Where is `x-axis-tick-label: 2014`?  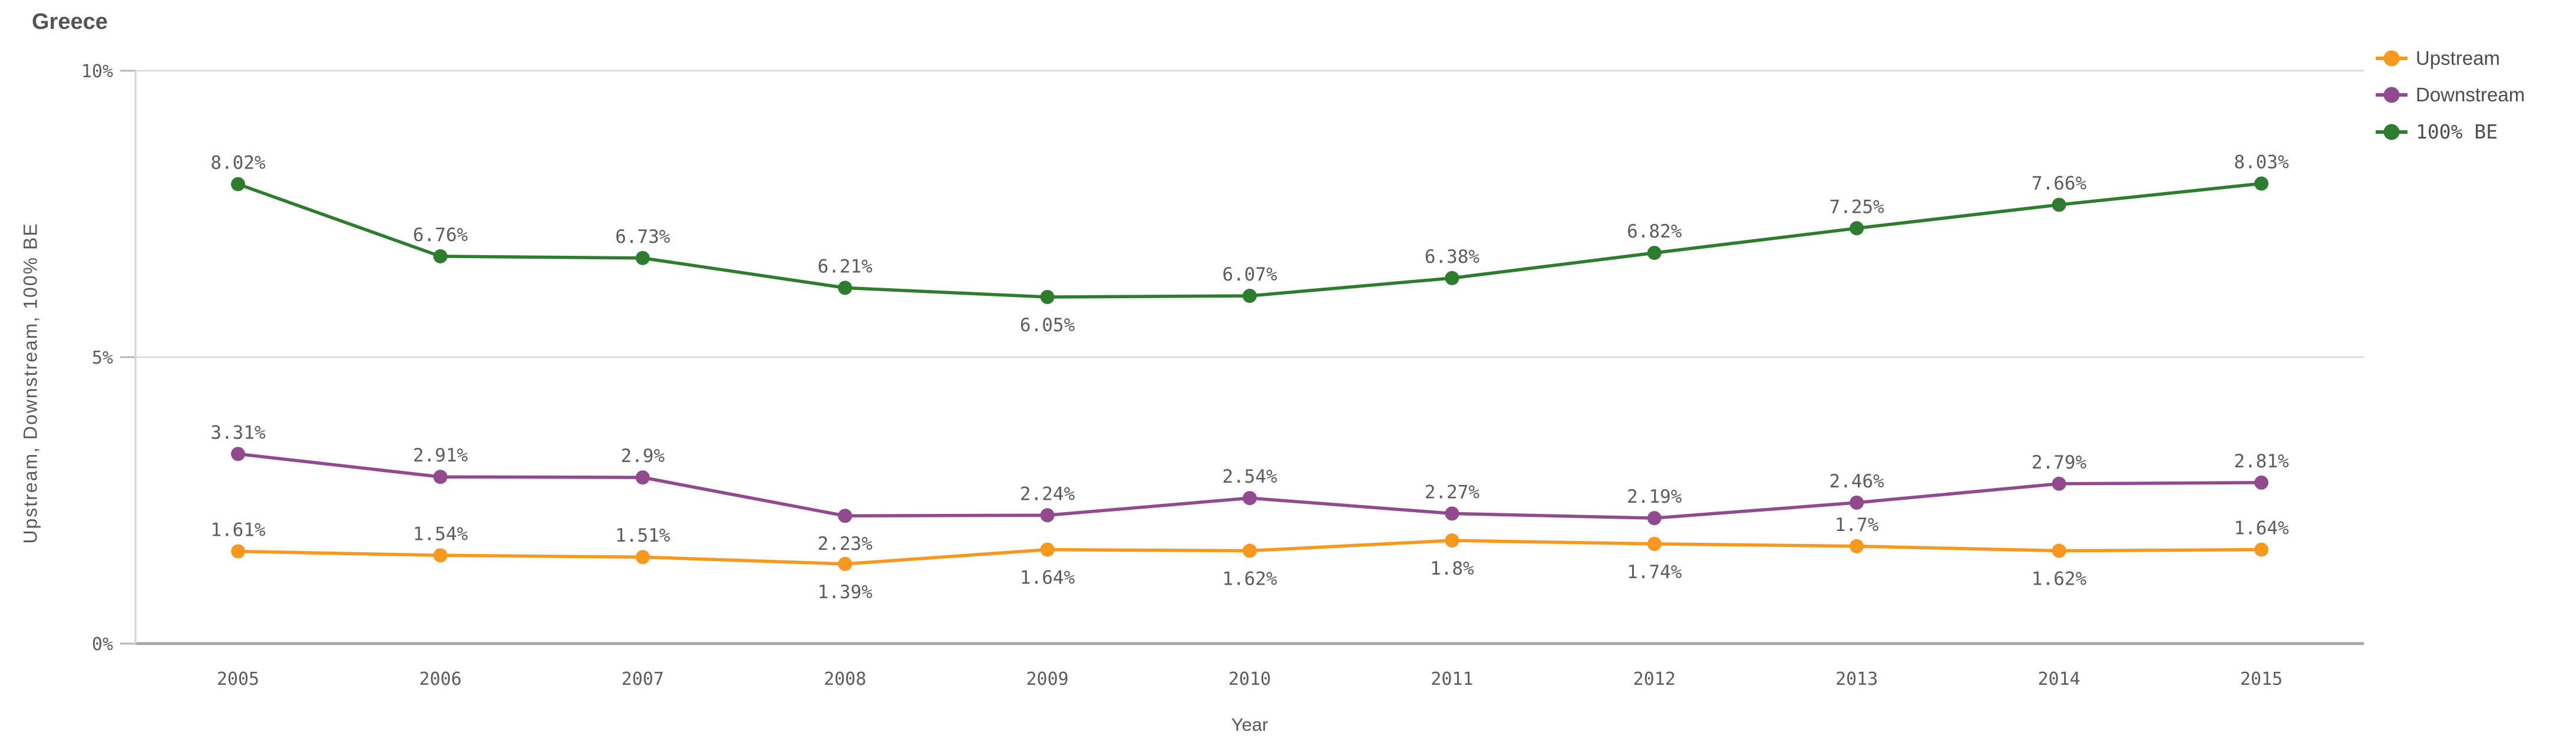
x-axis-tick-label: 2014 is located at coordinates (2058, 679).